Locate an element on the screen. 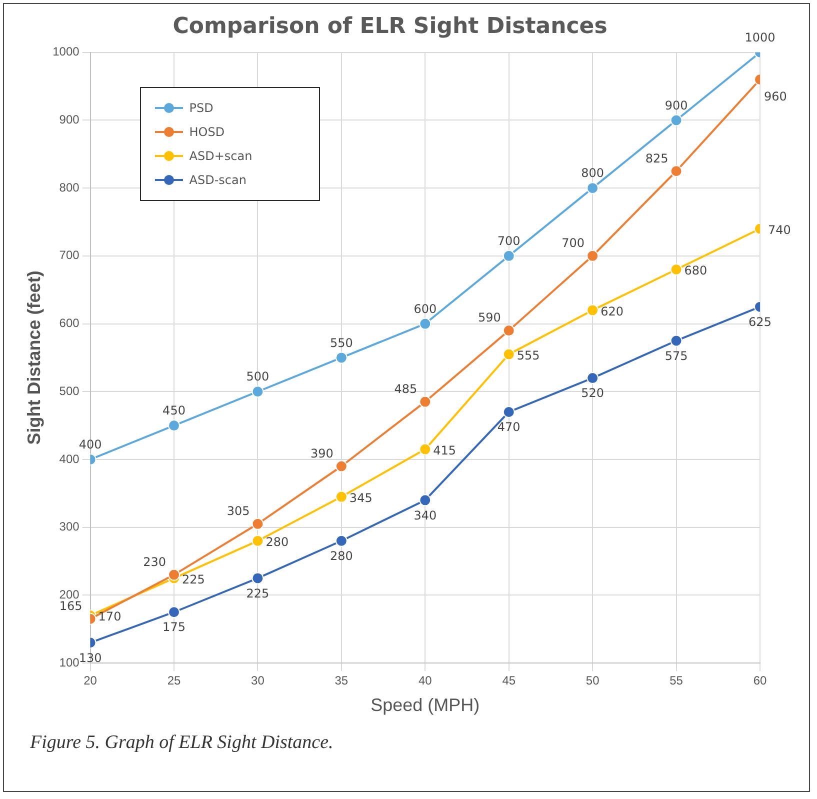  x-tick-label: 40 is located at coordinates (425, 681).